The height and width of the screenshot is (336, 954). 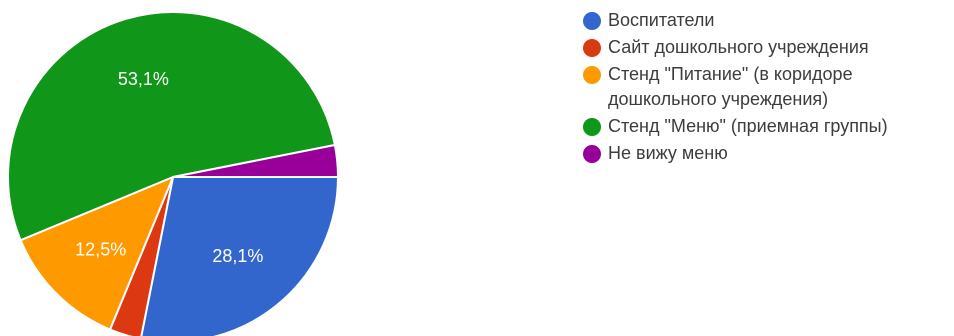 I want to click on legend-item-stend-menu: Стенд "Меню" (приемная группы), so click(x=763, y=126).